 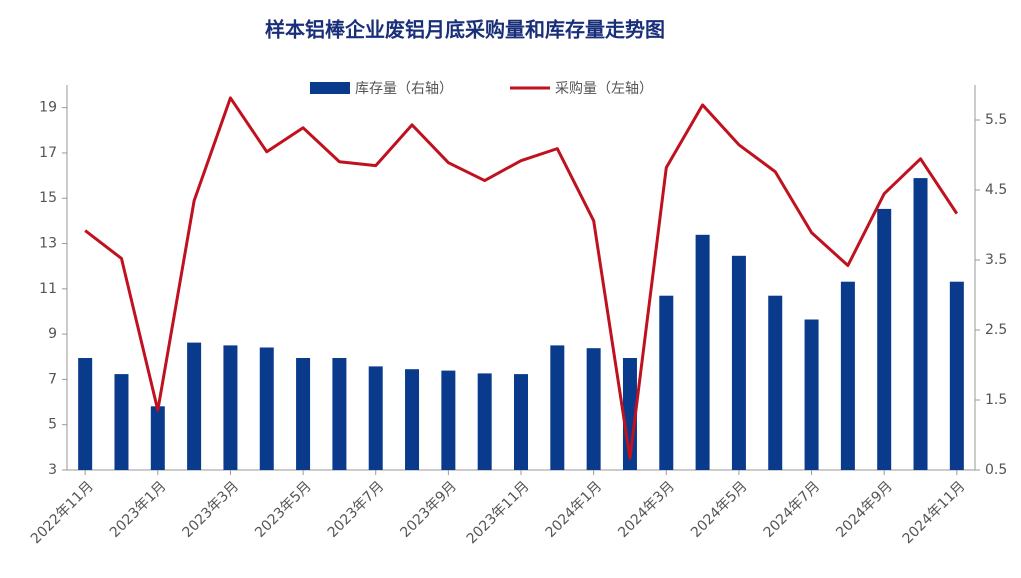 What do you see at coordinates (356, 509) in the screenshot?
I see `x-tick-label: 2023年7月` at bounding box center [356, 509].